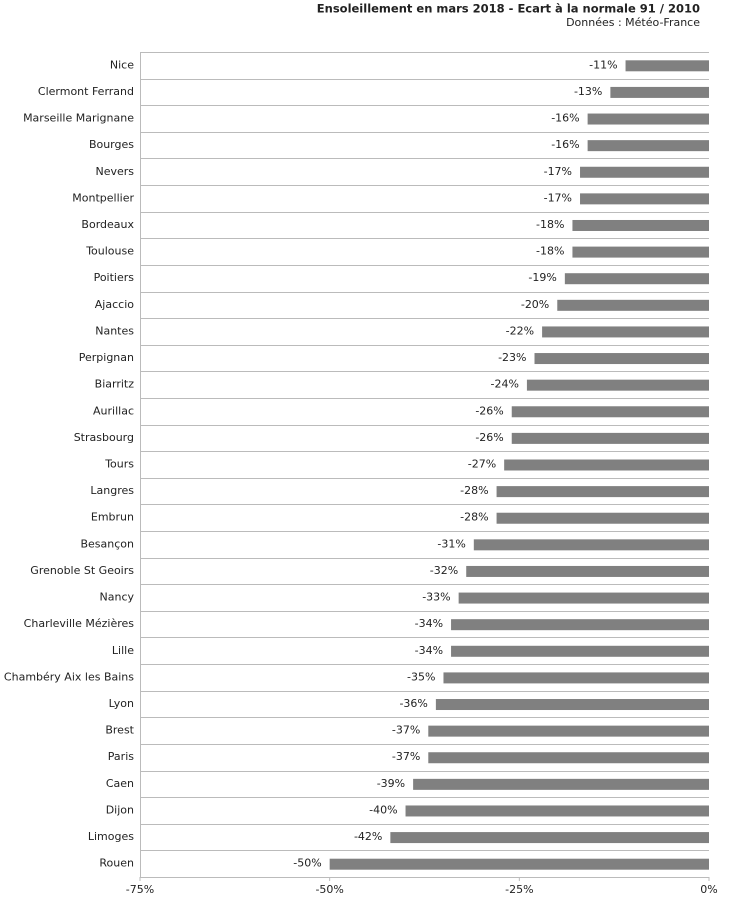 This screenshot has height=900, width=730. What do you see at coordinates (520, 330) in the screenshot?
I see `value-label: -22%` at bounding box center [520, 330].